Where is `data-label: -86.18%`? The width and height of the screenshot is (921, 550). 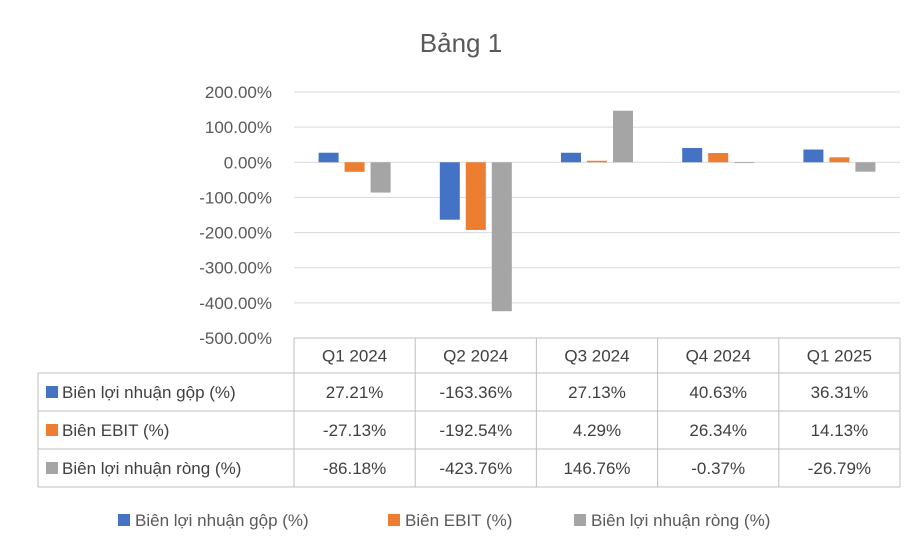 data-label: -86.18% is located at coordinates (354, 468).